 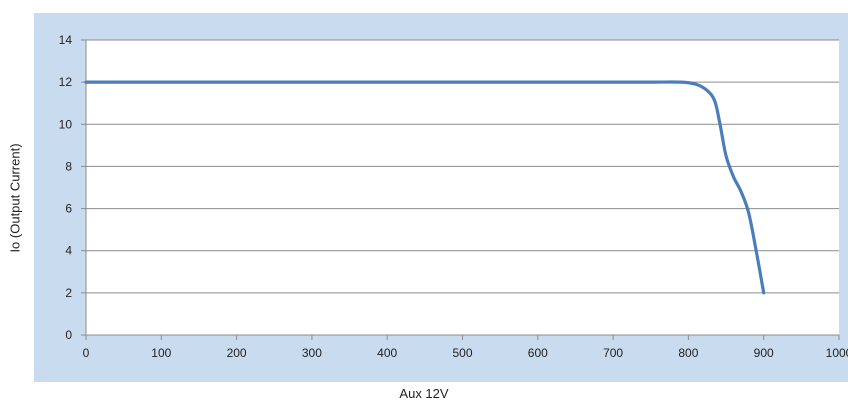 I want to click on x-tick-label: 600, so click(x=538, y=353).